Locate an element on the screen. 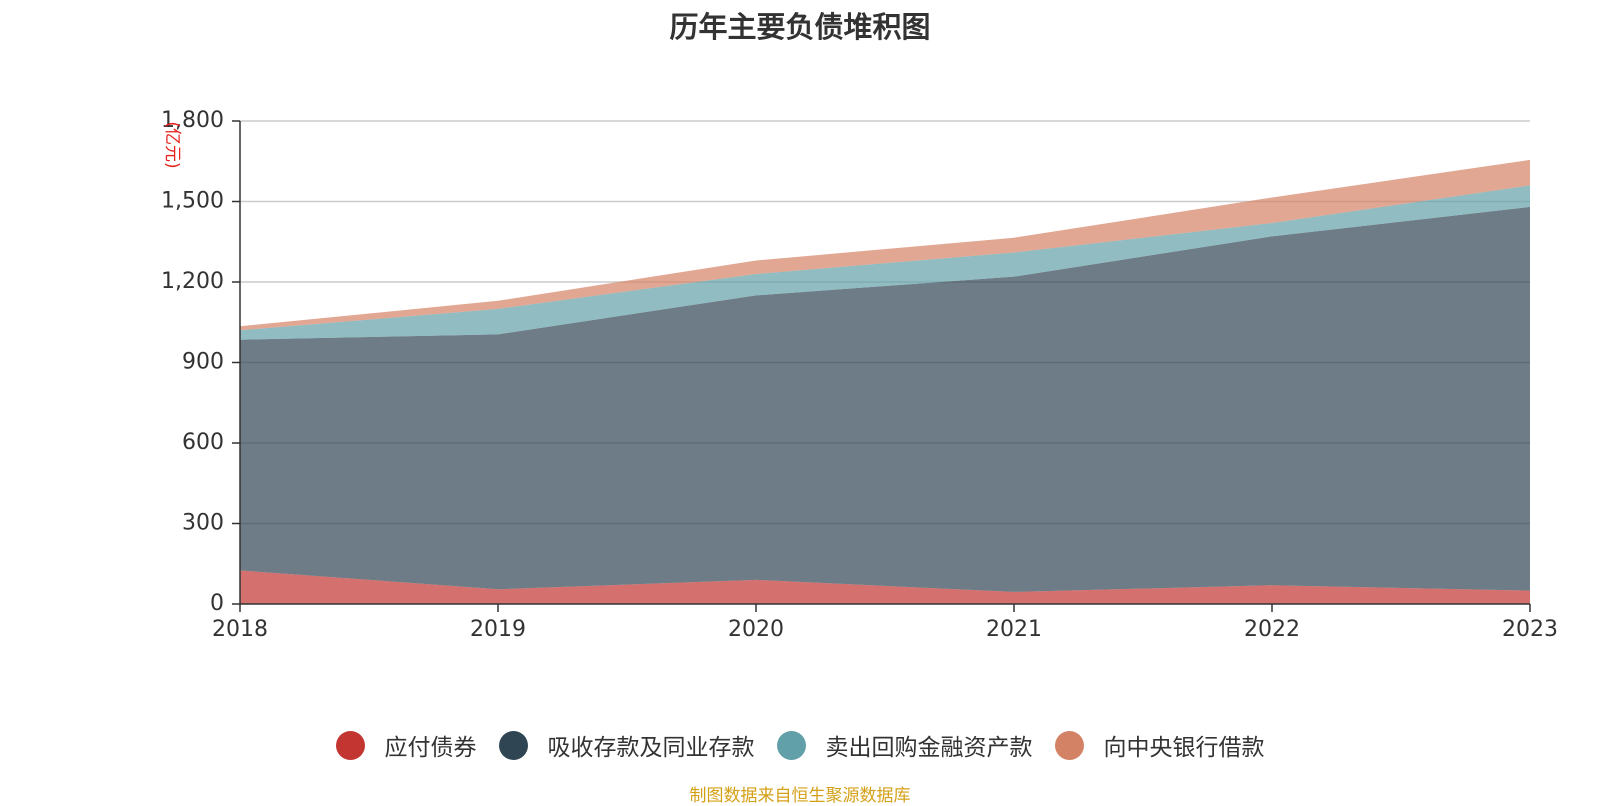 Image resolution: width=1600 pixels, height=806 pixels. legend: 应付债券 吸收存款及同业存款 卖出回购金融资产款 向中央银行借款 is located at coordinates (800, 745).